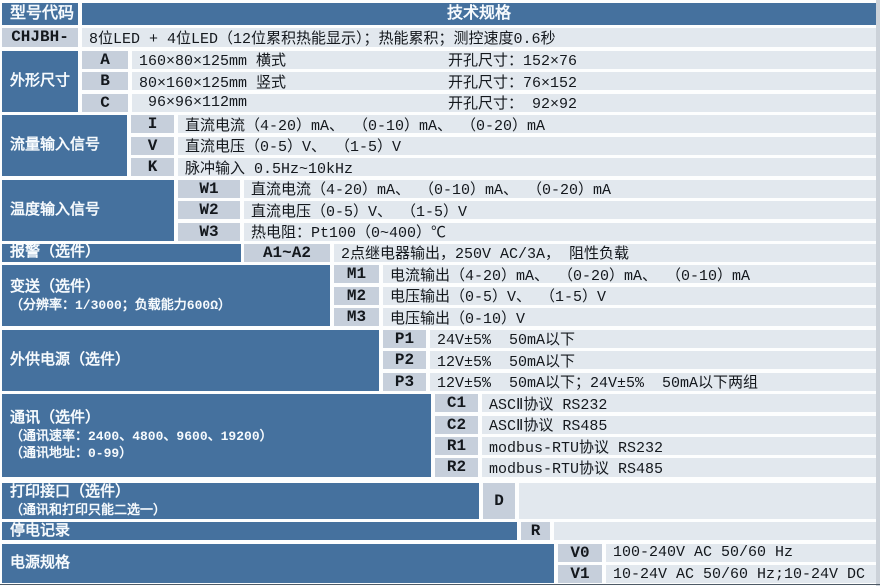 Image resolution: width=880 pixels, height=586 pixels. Describe the element at coordinates (40, 81) in the screenshot. I see `section-dimensions-label-line-1: 外形尺寸` at that location.